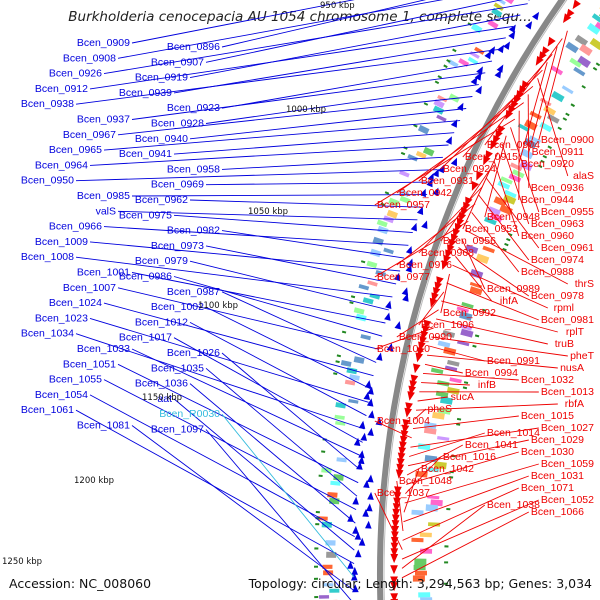 This screenshot has width=600, height=600. Describe the element at coordinates (425, 481) in the screenshot. I see `right-gene-label: Bcen_1048` at that location.